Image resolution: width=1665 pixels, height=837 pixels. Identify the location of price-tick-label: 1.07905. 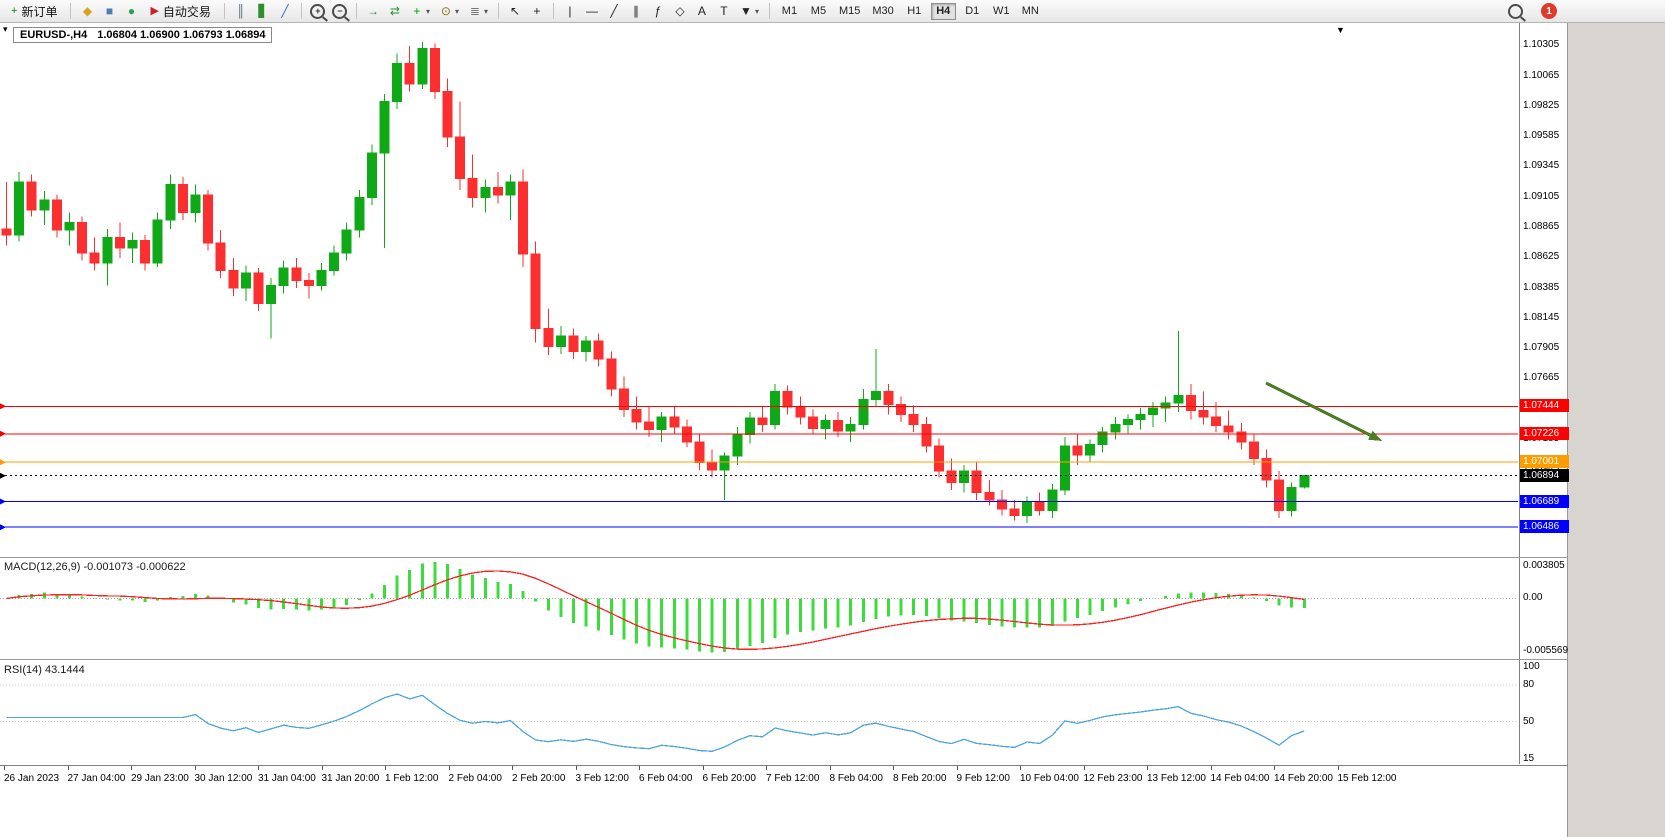
(1541, 348).